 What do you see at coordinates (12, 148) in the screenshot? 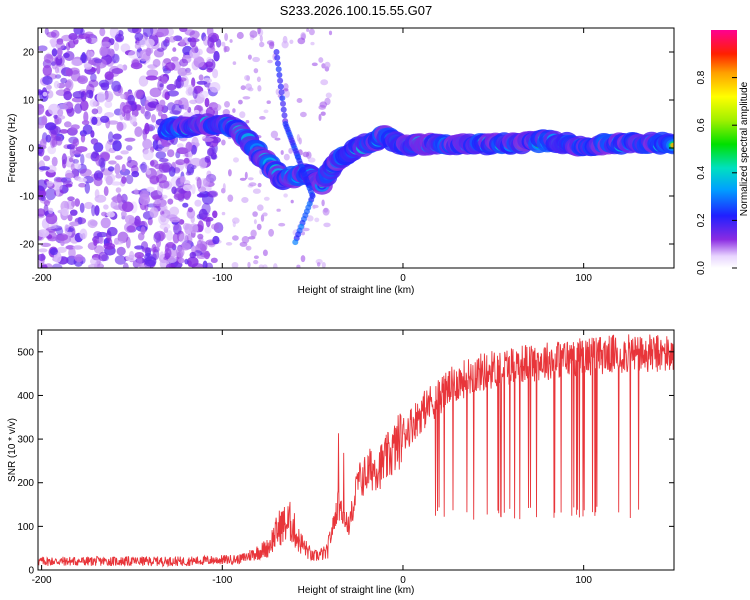
I see `spectrogram-y-axis-title: Frequency (Hz)` at bounding box center [12, 148].